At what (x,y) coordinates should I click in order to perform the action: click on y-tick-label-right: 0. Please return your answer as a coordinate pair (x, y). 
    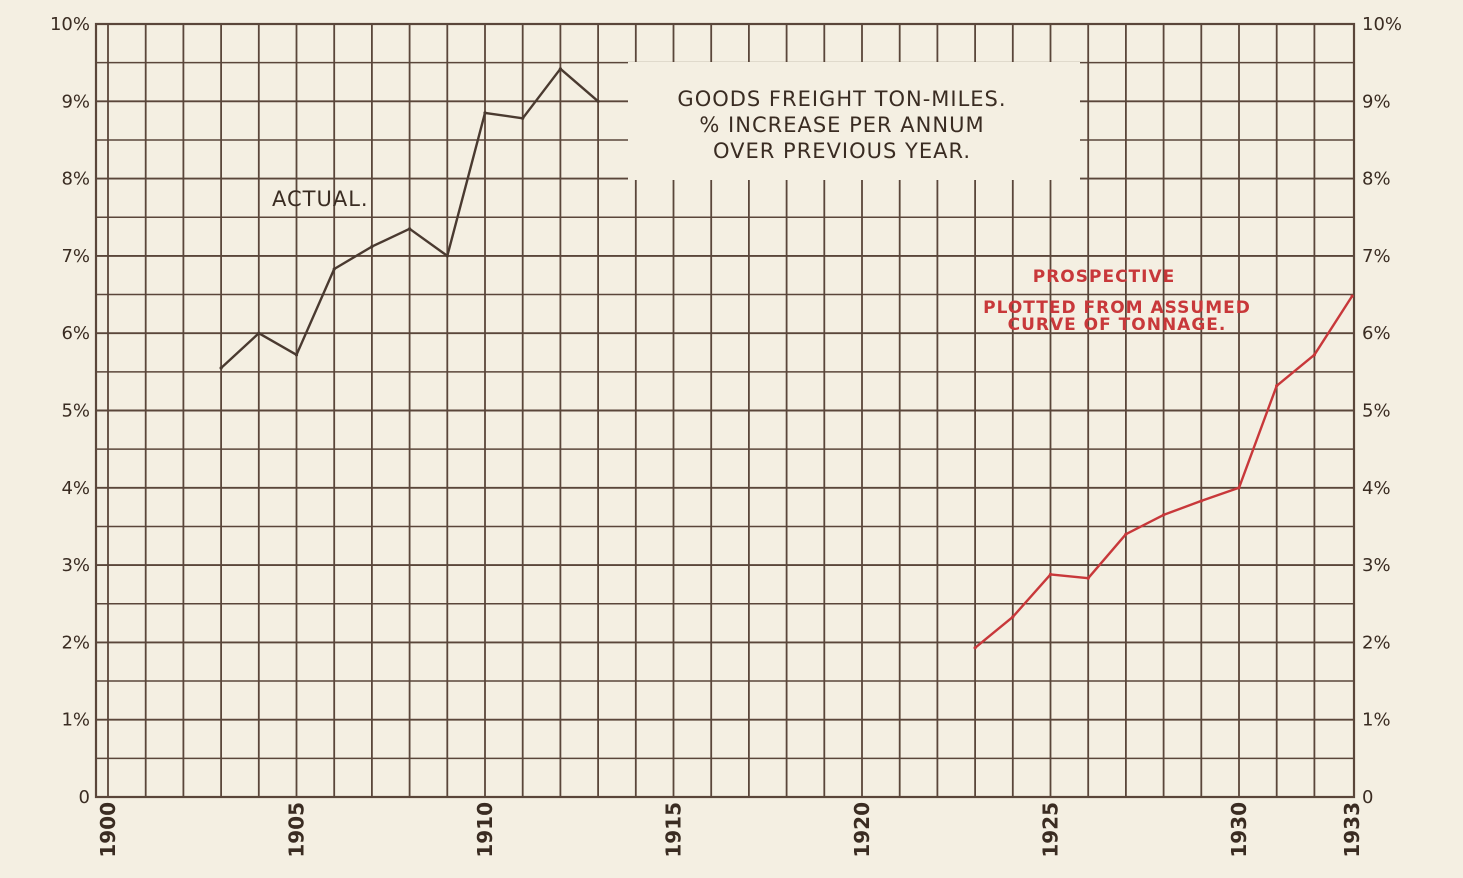
    Looking at the image, I should click on (1367, 797).